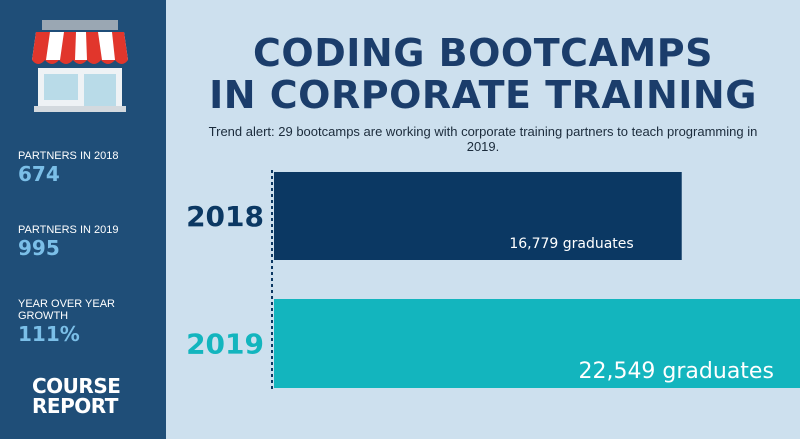  Describe the element at coordinates (571, 244) in the screenshot. I see `data-label-2018: 16,779 graduates` at that location.